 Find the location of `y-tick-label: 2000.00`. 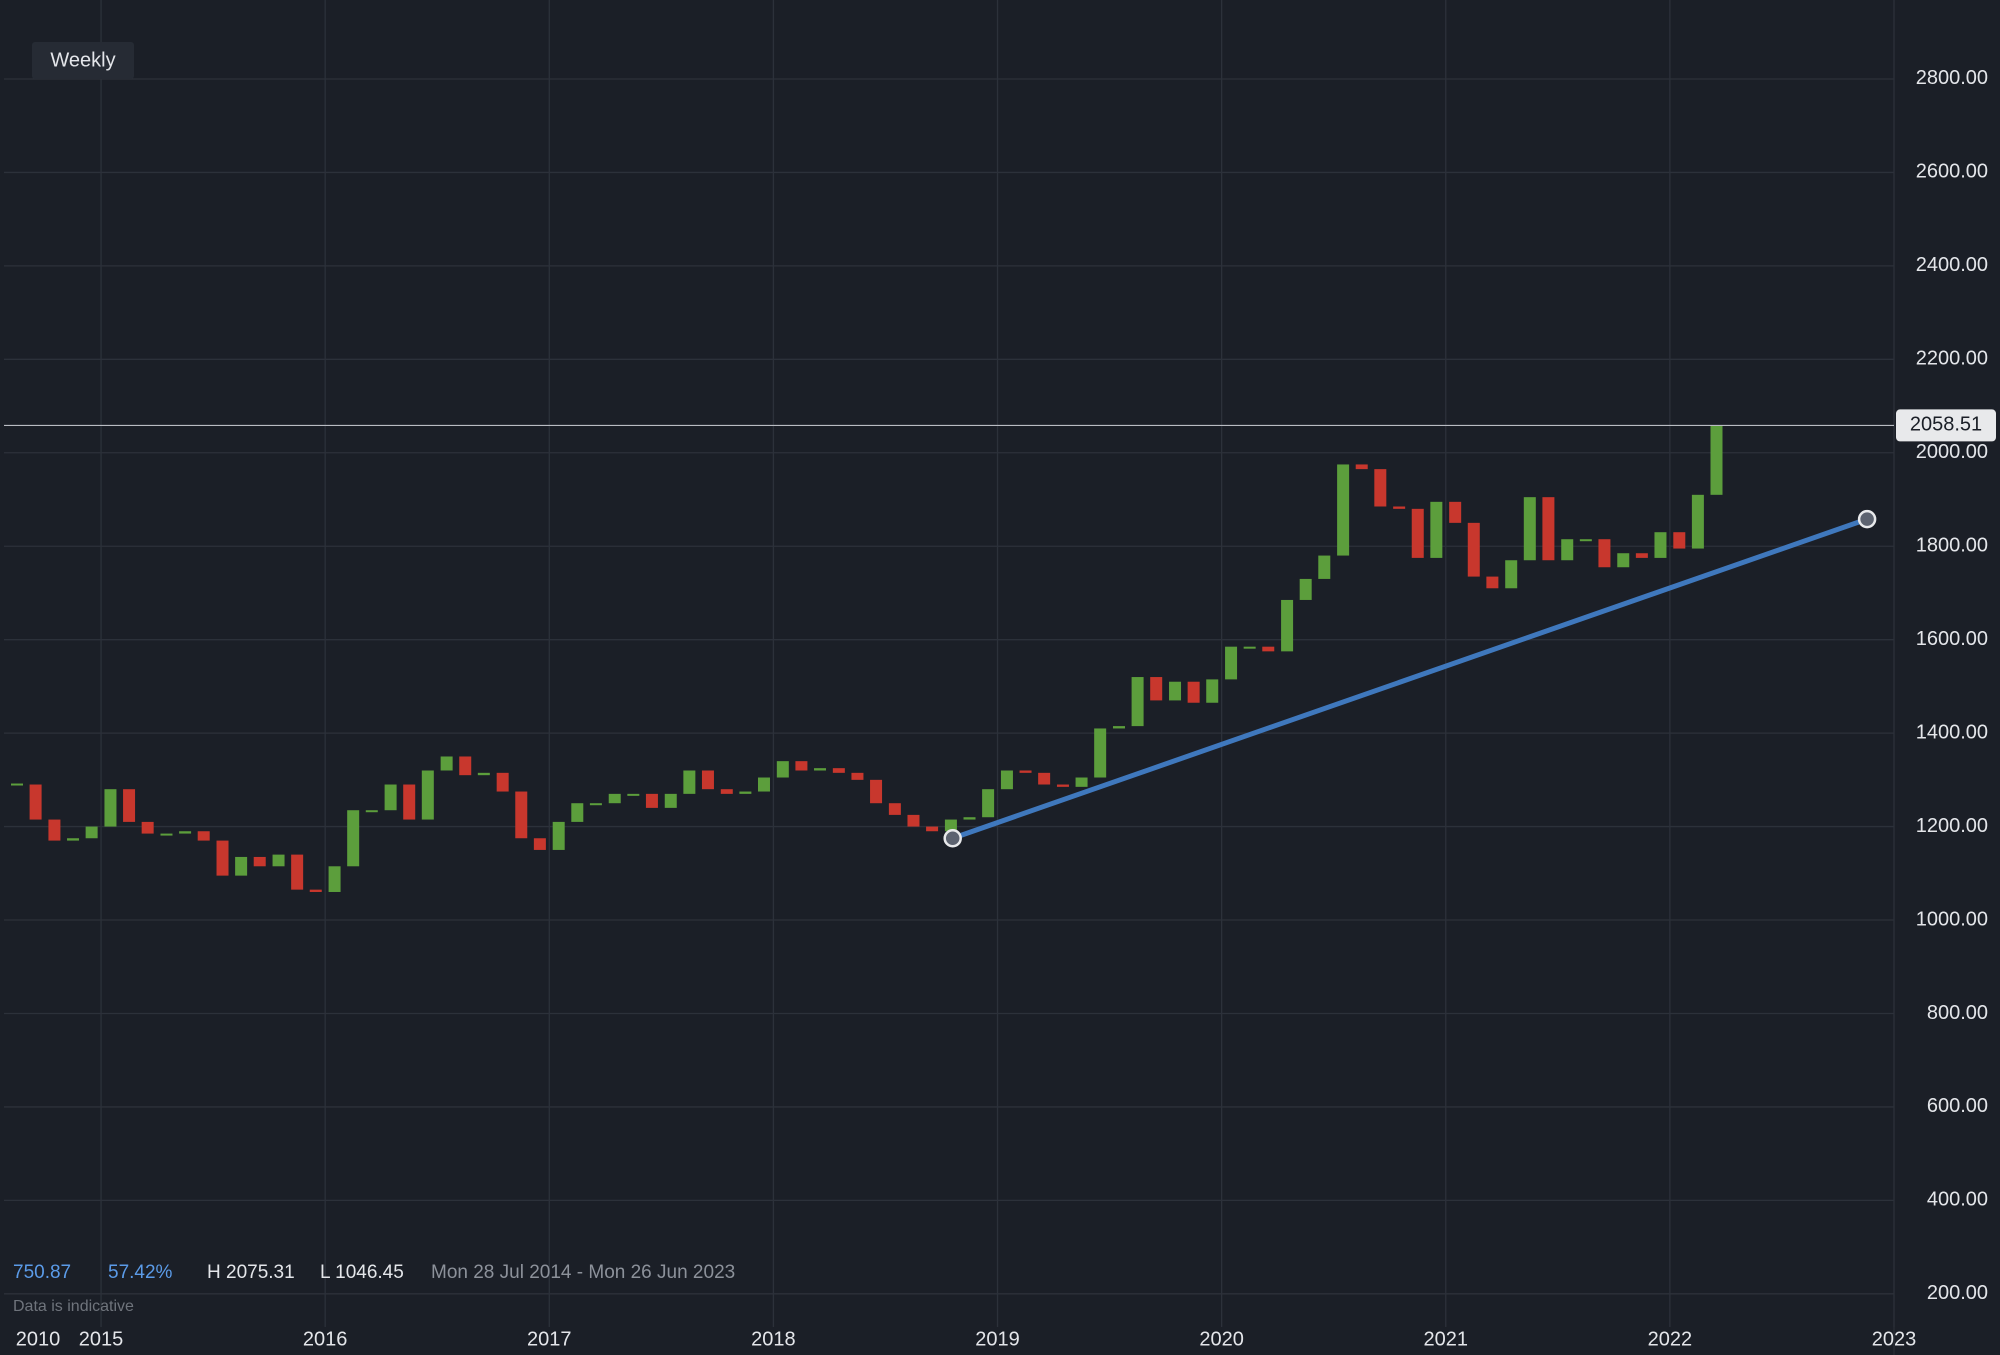

y-tick-label: 2000.00 is located at coordinates (1952, 452).